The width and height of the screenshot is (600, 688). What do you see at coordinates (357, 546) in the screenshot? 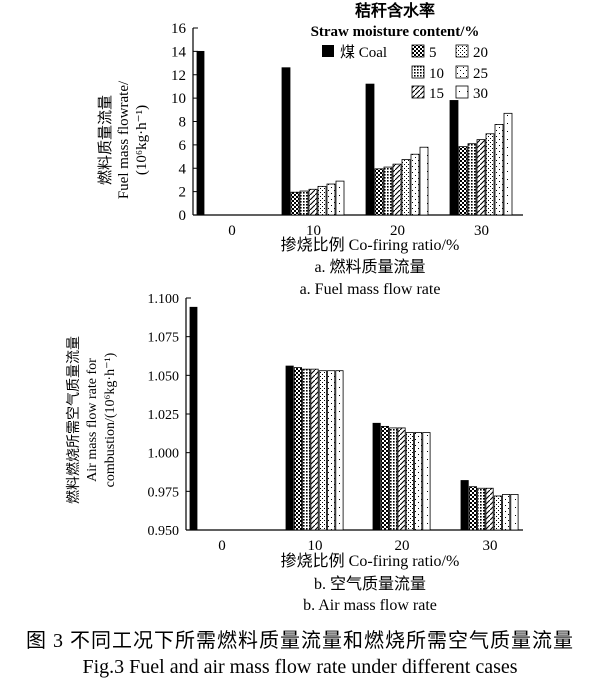
I see `panel-b-x-ticks: 0 10 20 30` at bounding box center [357, 546].